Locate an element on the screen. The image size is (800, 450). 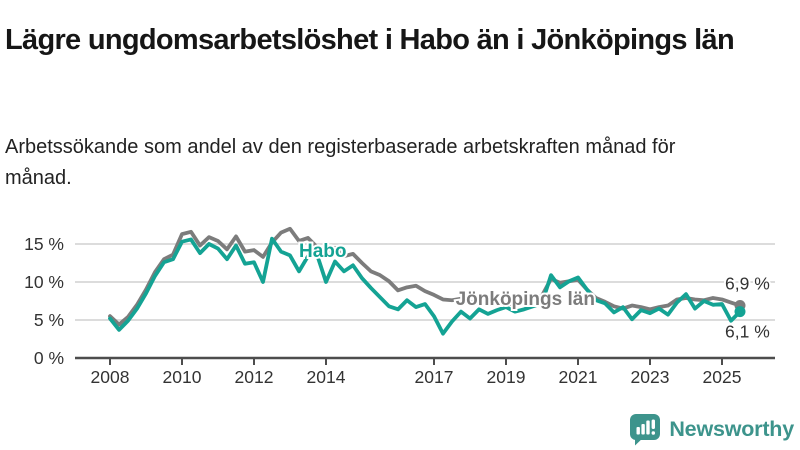
newsworthy-logo: Newsworthy is located at coordinates (711, 429).